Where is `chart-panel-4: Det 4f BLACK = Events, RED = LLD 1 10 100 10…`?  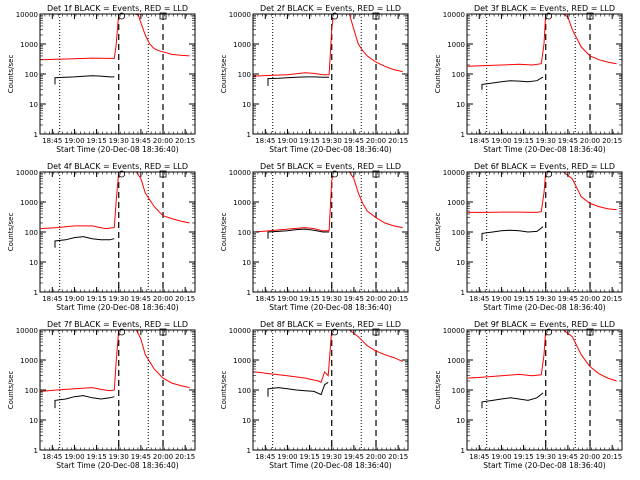 chart-panel-4: Det 4f BLACK = Events, RED = LLD 1 10 100 10… is located at coordinates (101, 237).